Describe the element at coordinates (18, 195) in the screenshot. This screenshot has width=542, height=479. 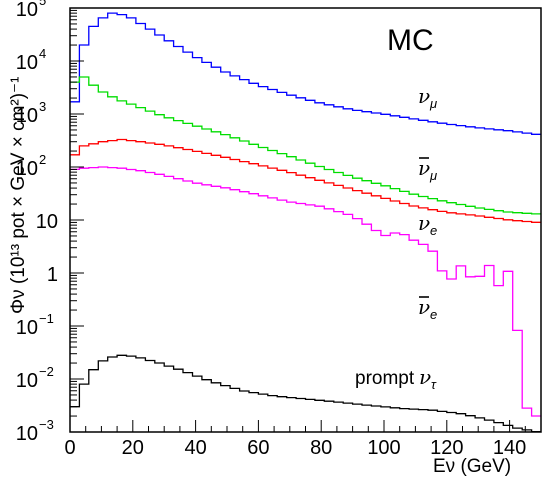
I see `y-axis-title: Φν (10¹³ pot × GeV × cm²)⁻¹` at that location.